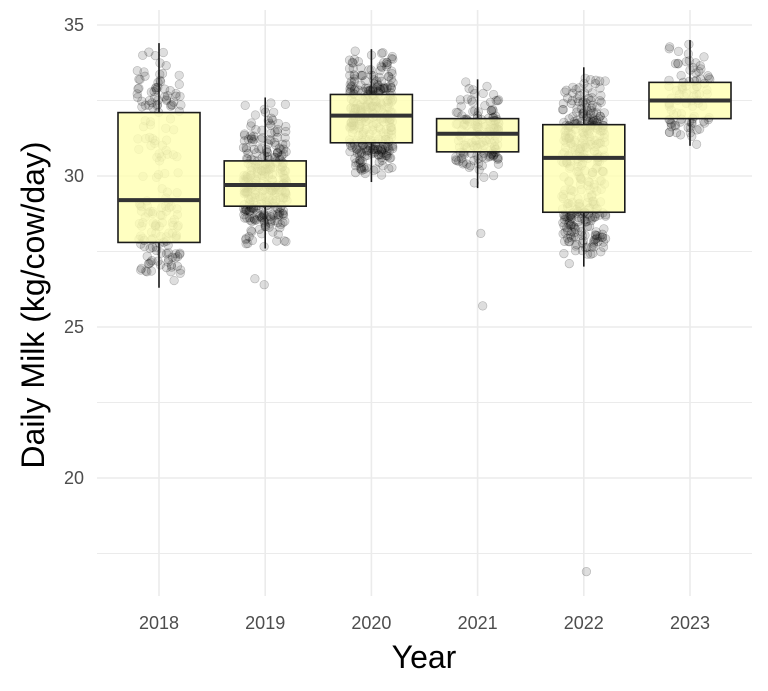 Image resolution: width=768 pixels, height=691 pixels. Describe the element at coordinates (583, 168) in the screenshot. I see `box-iqr` at that location.